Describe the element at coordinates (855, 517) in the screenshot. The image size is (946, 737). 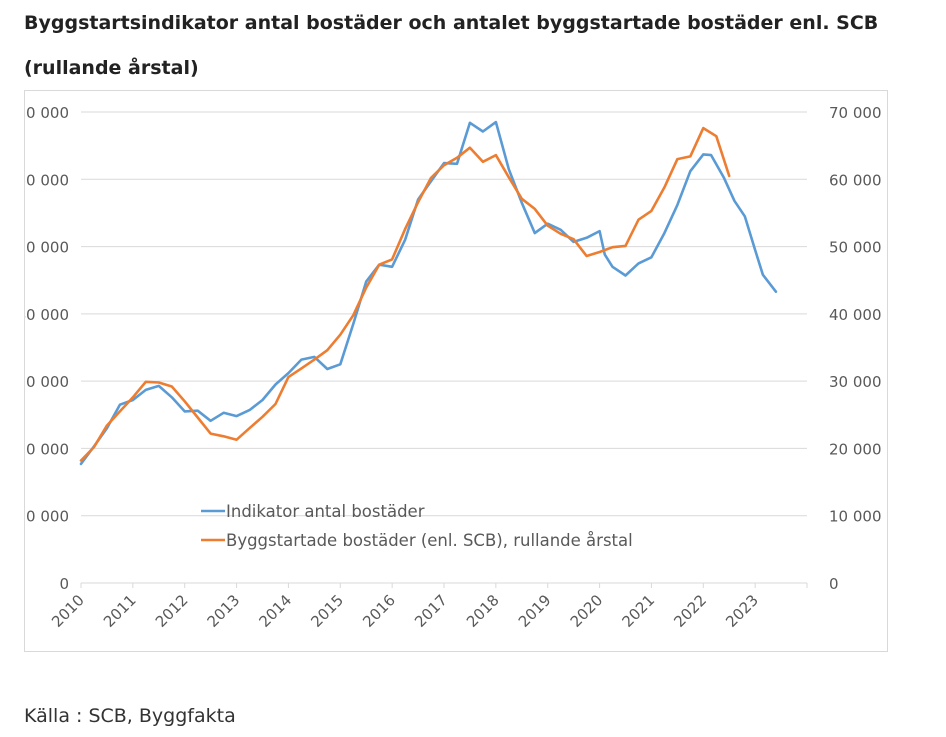
I see `y-tick-label-right: 10 000` at that location.